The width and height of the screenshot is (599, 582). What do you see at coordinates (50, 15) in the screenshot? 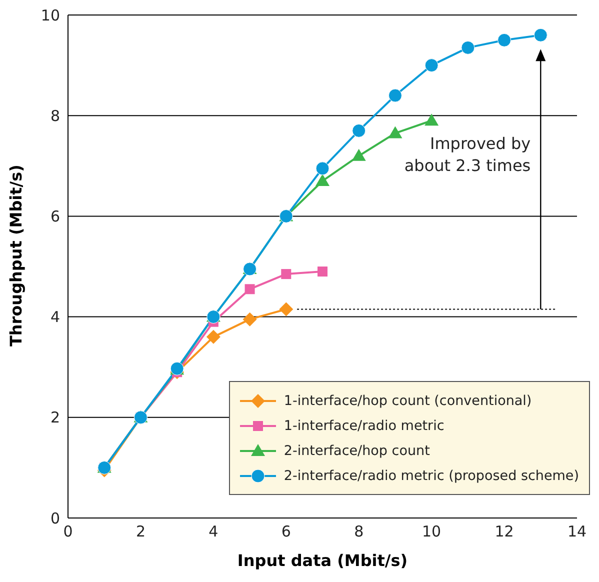
I see `y-tick-label: 10` at bounding box center [50, 15].